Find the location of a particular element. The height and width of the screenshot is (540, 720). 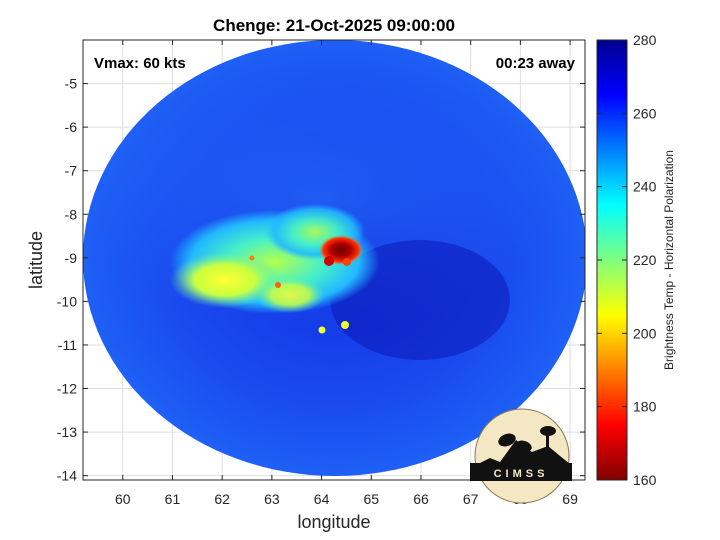

colorbar-tick-label: 220 is located at coordinates (645, 260).